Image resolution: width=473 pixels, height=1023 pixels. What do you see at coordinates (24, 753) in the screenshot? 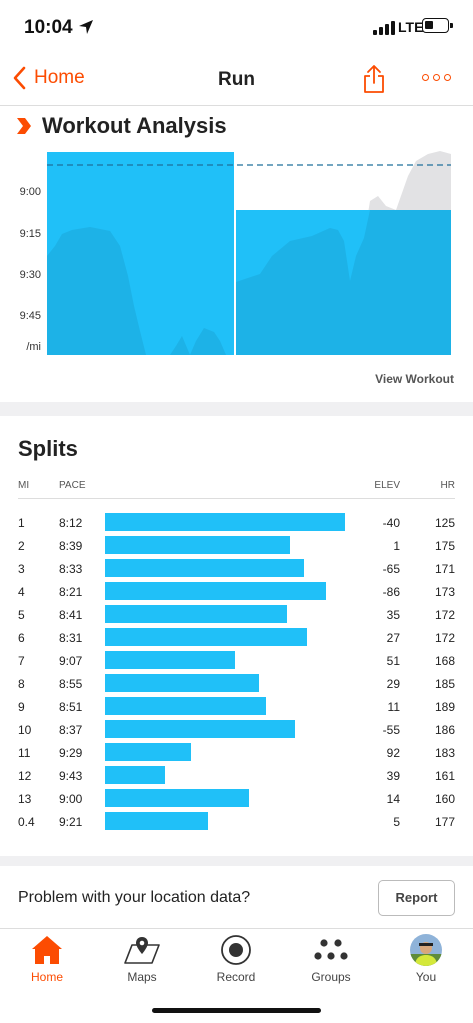
I see `split-mile: 11` at bounding box center [24, 753].